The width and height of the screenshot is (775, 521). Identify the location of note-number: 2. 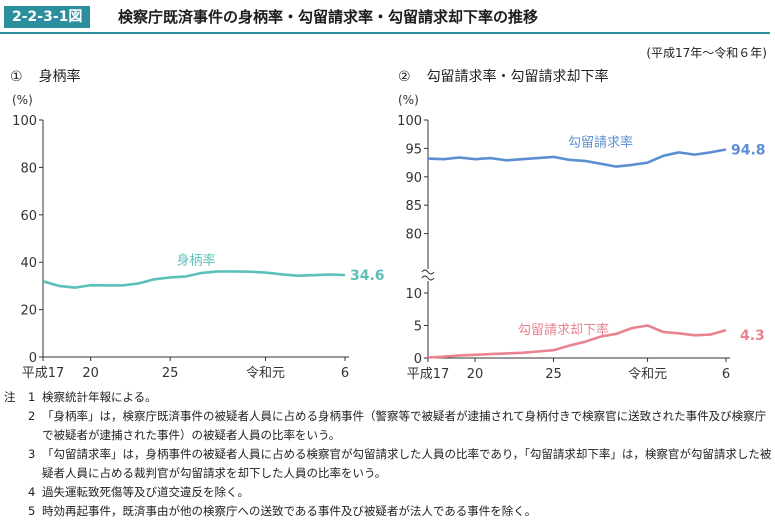
(32, 416).